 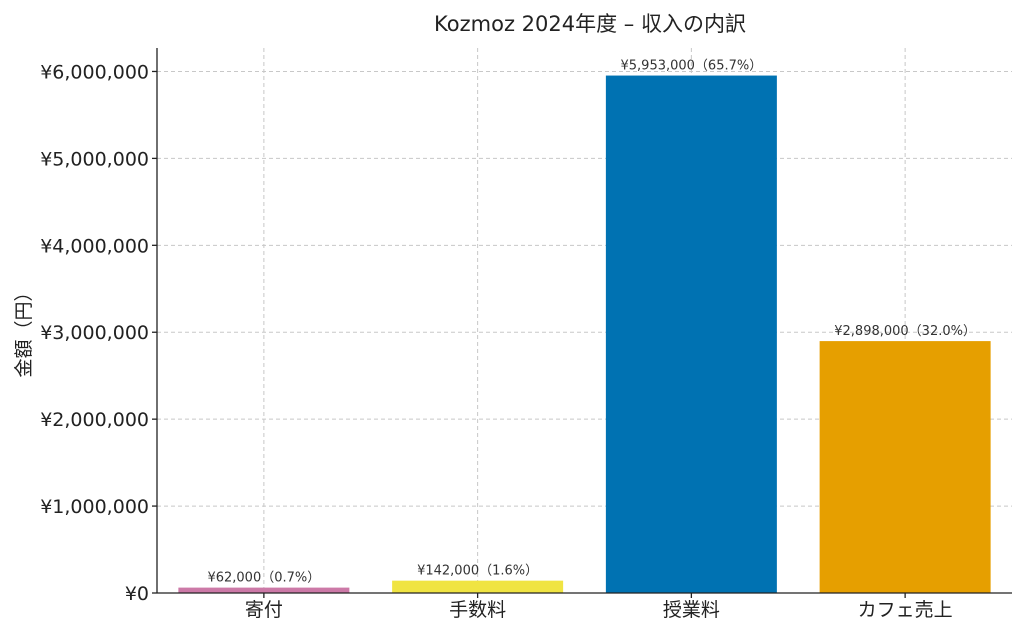 What do you see at coordinates (94, 420) in the screenshot?
I see `y-tick-label: ¥2,000,000` at bounding box center [94, 420].